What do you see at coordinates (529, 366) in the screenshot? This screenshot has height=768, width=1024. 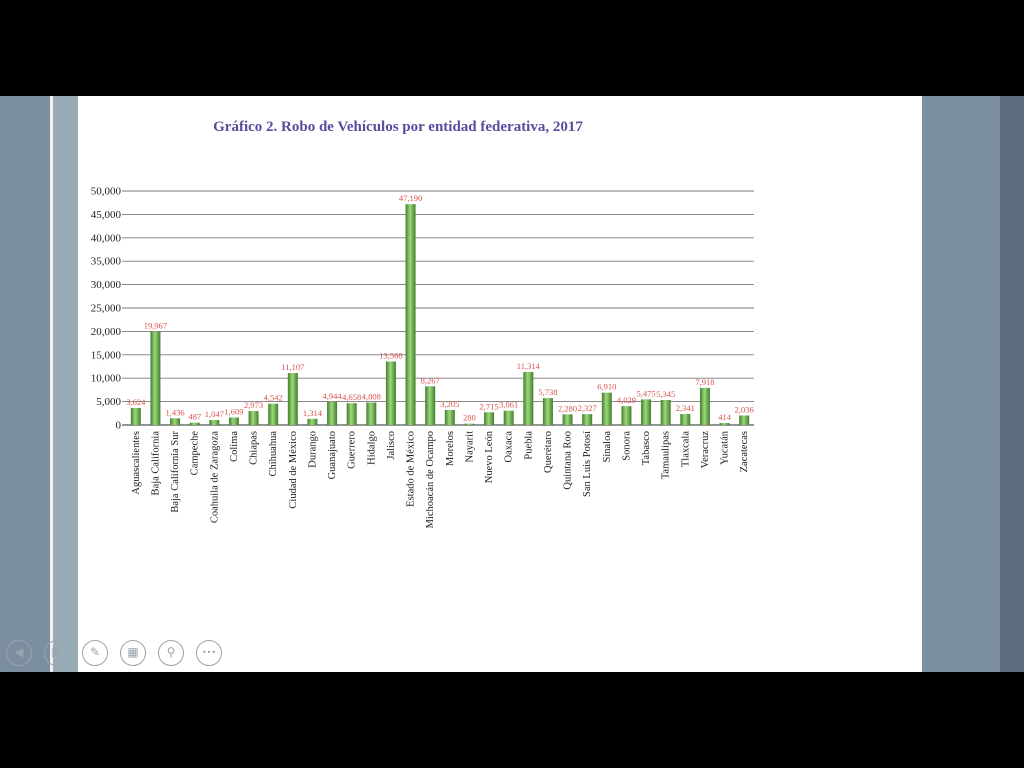 I see `data-label: 11,314` at bounding box center [529, 366].